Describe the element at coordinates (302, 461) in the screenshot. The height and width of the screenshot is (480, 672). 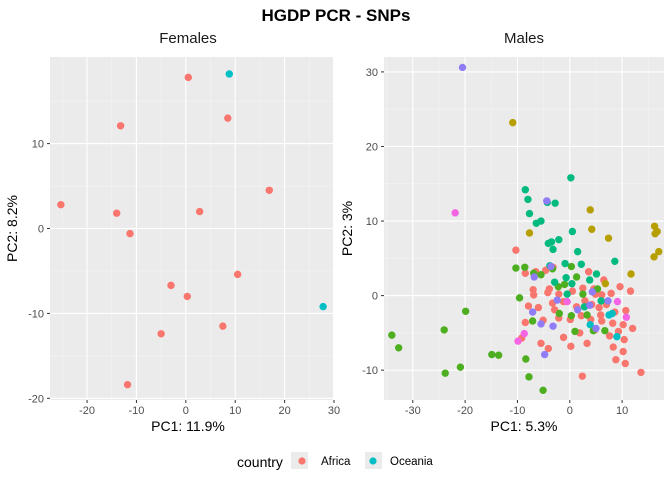
I see `legend-dot-africa` at that location.